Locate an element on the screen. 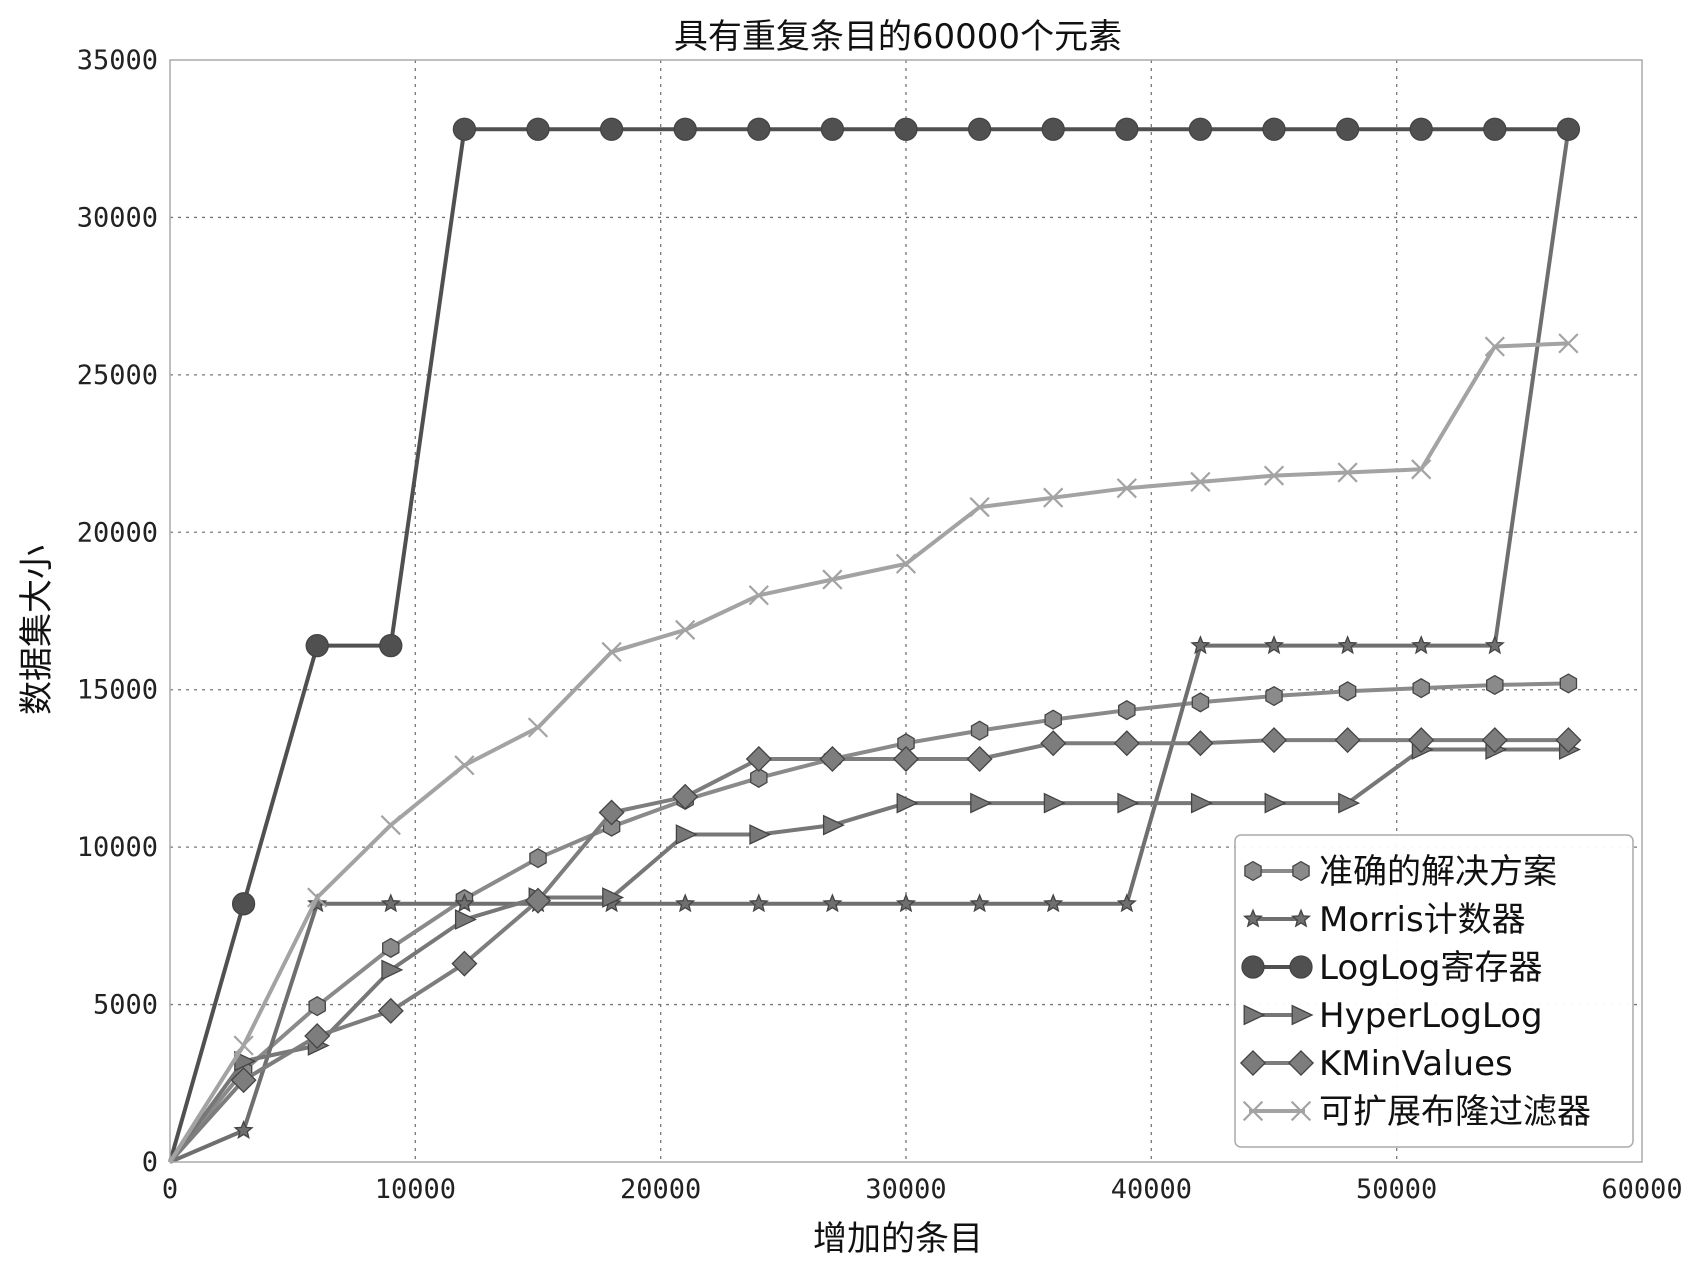 The image size is (1691, 1267). legend-entry: Morris计数器 is located at coordinates (1384, 920).